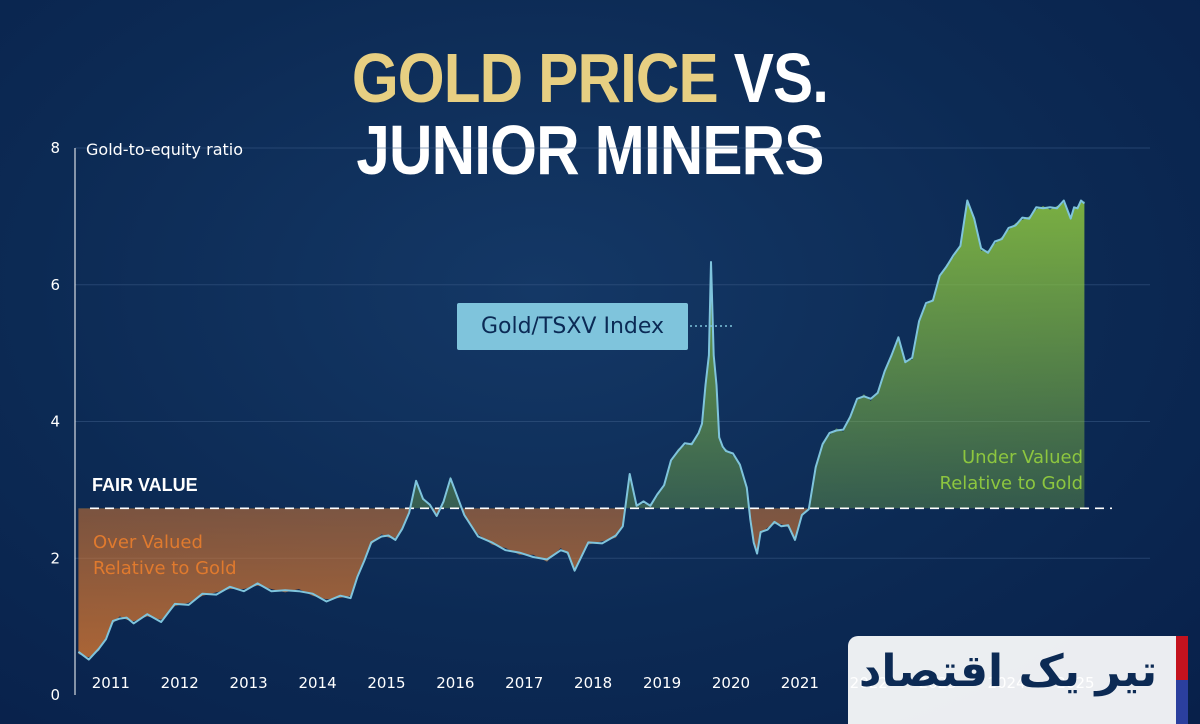  I want to click on x-tick-label-2021: 2021, so click(800, 683).